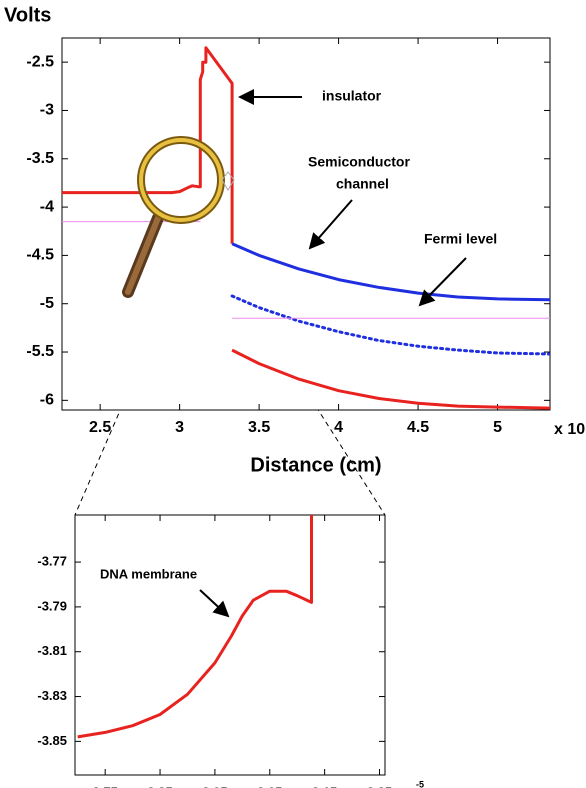 This screenshot has height=788, width=586. I want to click on x-tick-label: 2.75, so click(105, 786).